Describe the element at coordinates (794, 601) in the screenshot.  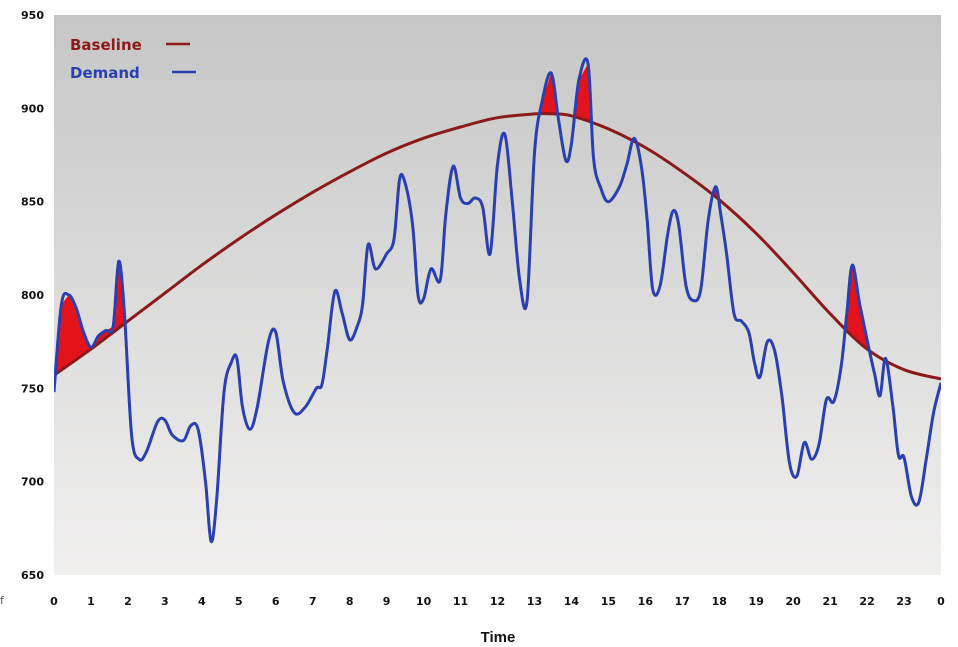
I see `x-tick-label: 20` at that location.